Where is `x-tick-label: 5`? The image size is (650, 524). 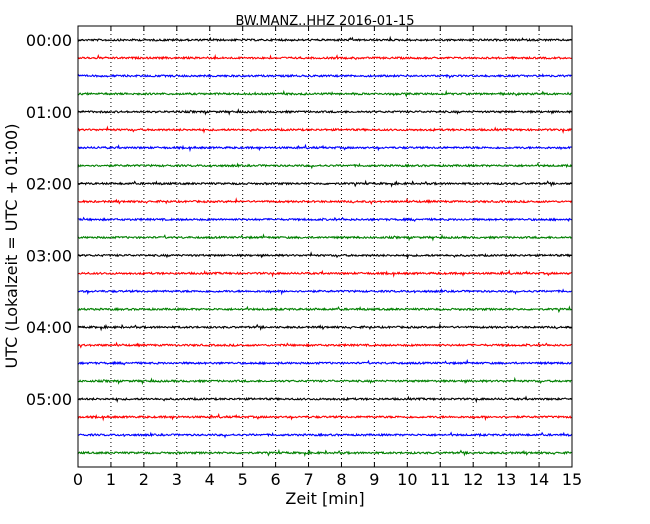
x-tick-label: 5 is located at coordinates (243, 479).